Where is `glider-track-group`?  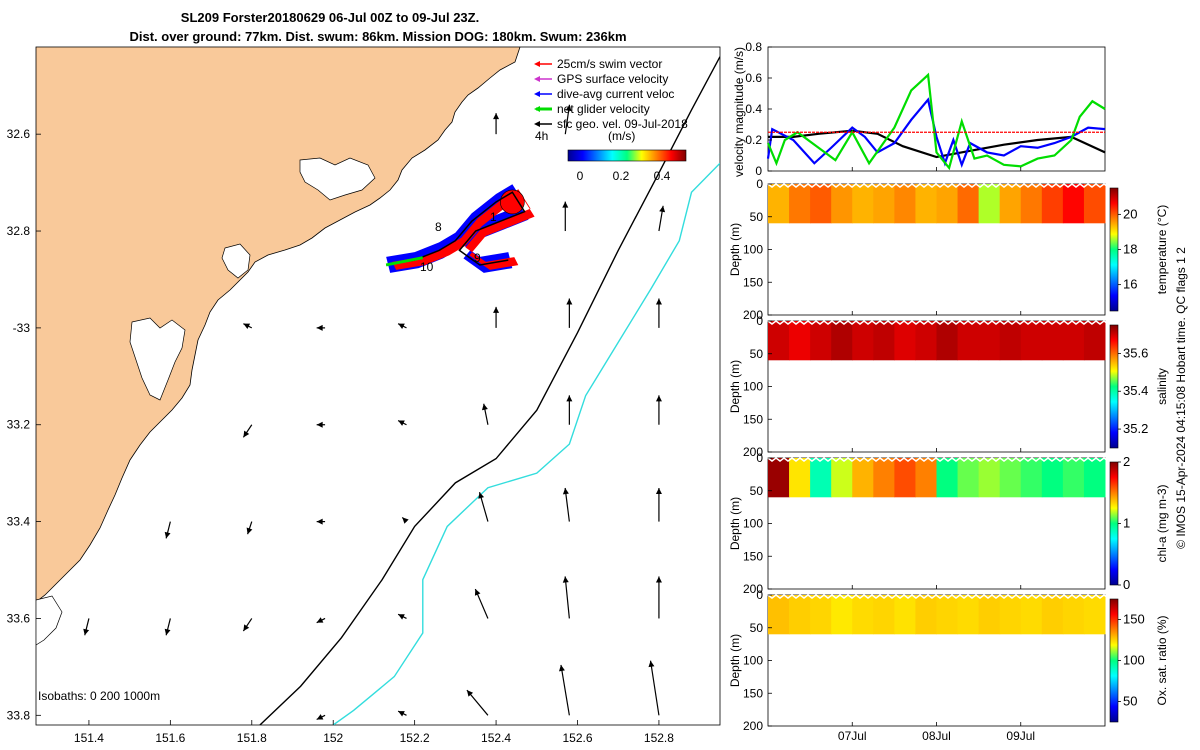
glider-track-group is located at coordinates (460, 228).